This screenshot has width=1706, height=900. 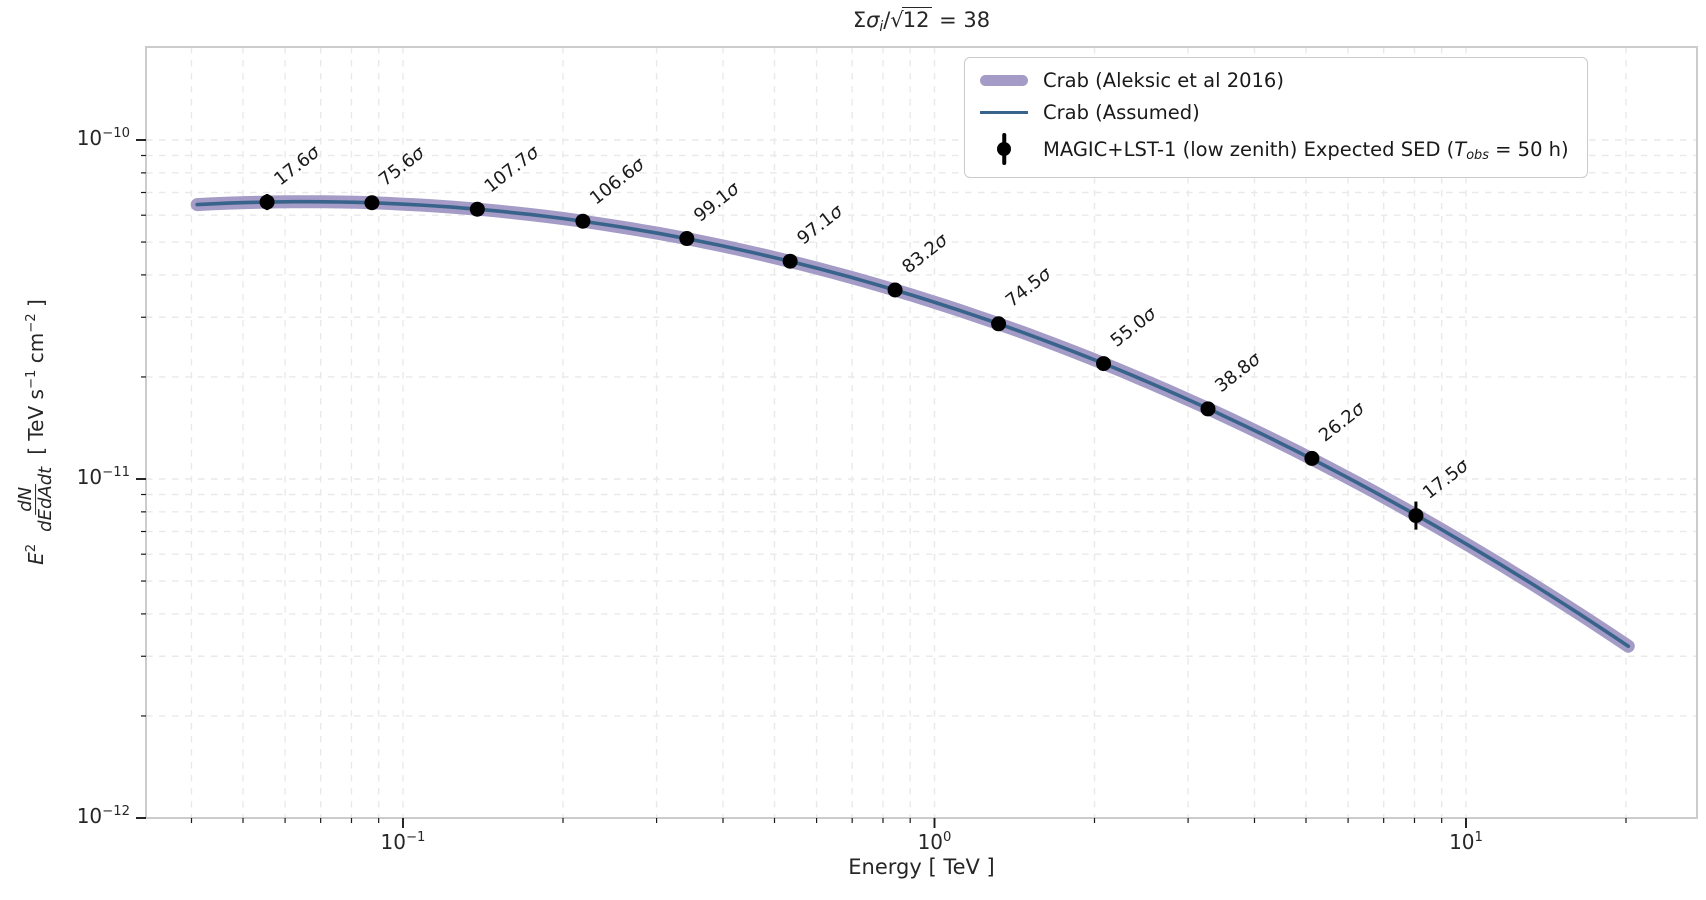 I want to click on sigma-label: 38.8σ, so click(x=1238, y=372).